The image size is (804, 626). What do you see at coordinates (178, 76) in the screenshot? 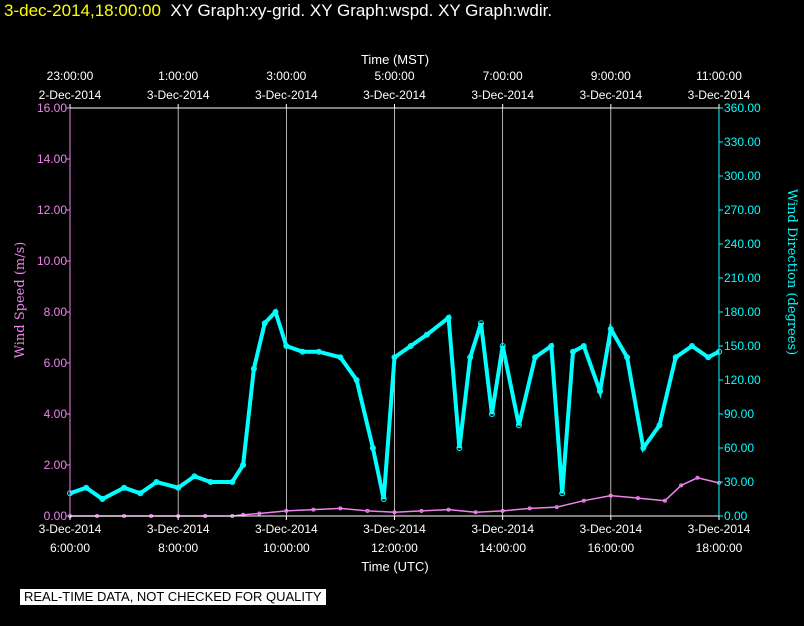
I see `top-tick-time: 1:00:00` at bounding box center [178, 76].